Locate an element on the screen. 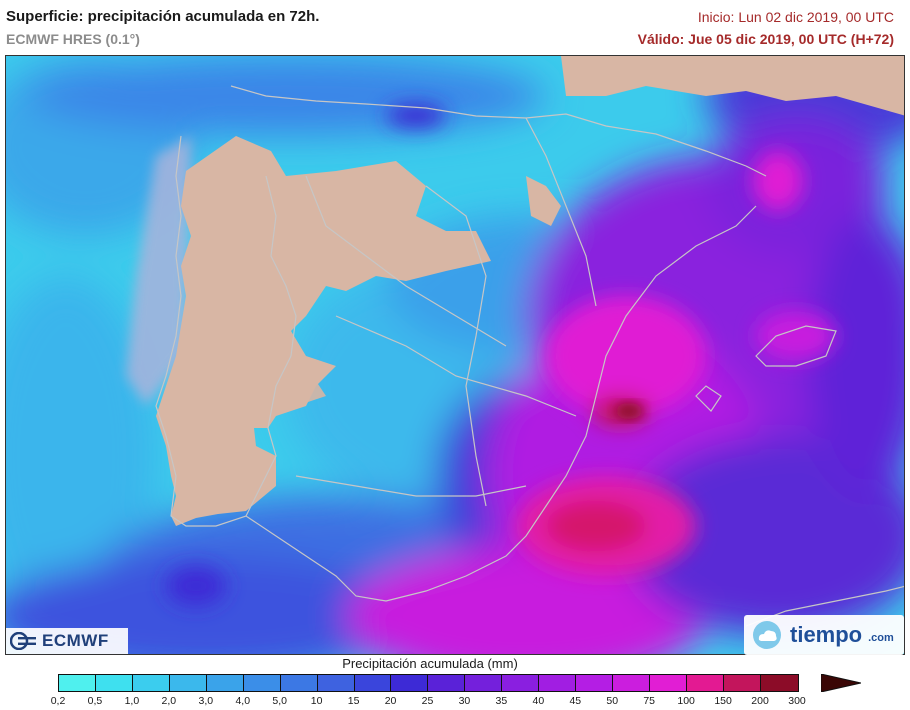 Image resolution: width=910 pixels, height=710 pixels. ecmwf-logo-text: ECMWF is located at coordinates (75, 640).